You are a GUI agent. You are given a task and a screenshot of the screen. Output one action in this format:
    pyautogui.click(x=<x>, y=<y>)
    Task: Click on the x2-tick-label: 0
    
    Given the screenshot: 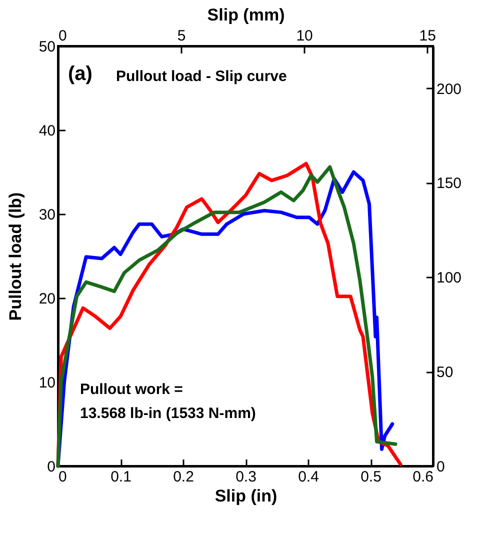 What is the action you would take?
    pyautogui.click(x=62, y=36)
    